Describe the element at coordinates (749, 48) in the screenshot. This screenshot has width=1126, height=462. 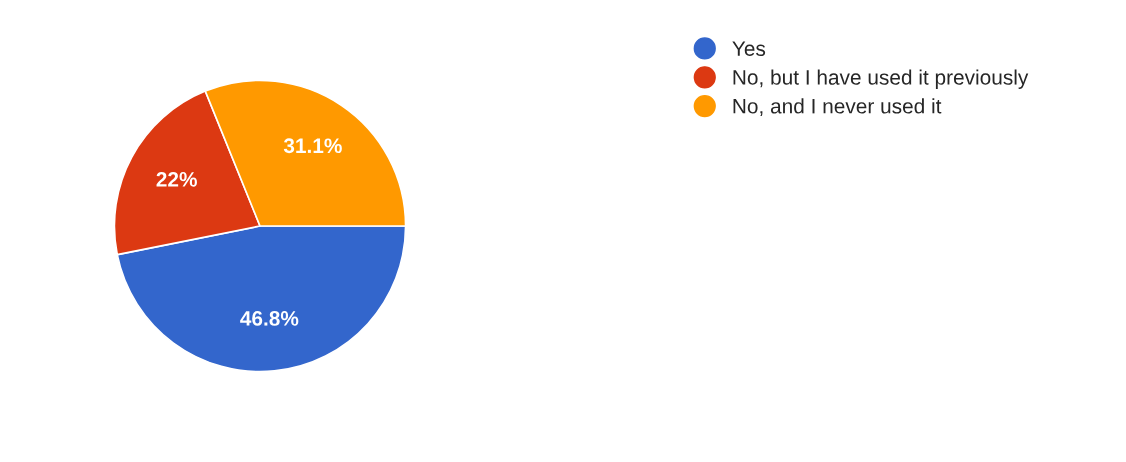
I see `legend-label: Yes` at that location.